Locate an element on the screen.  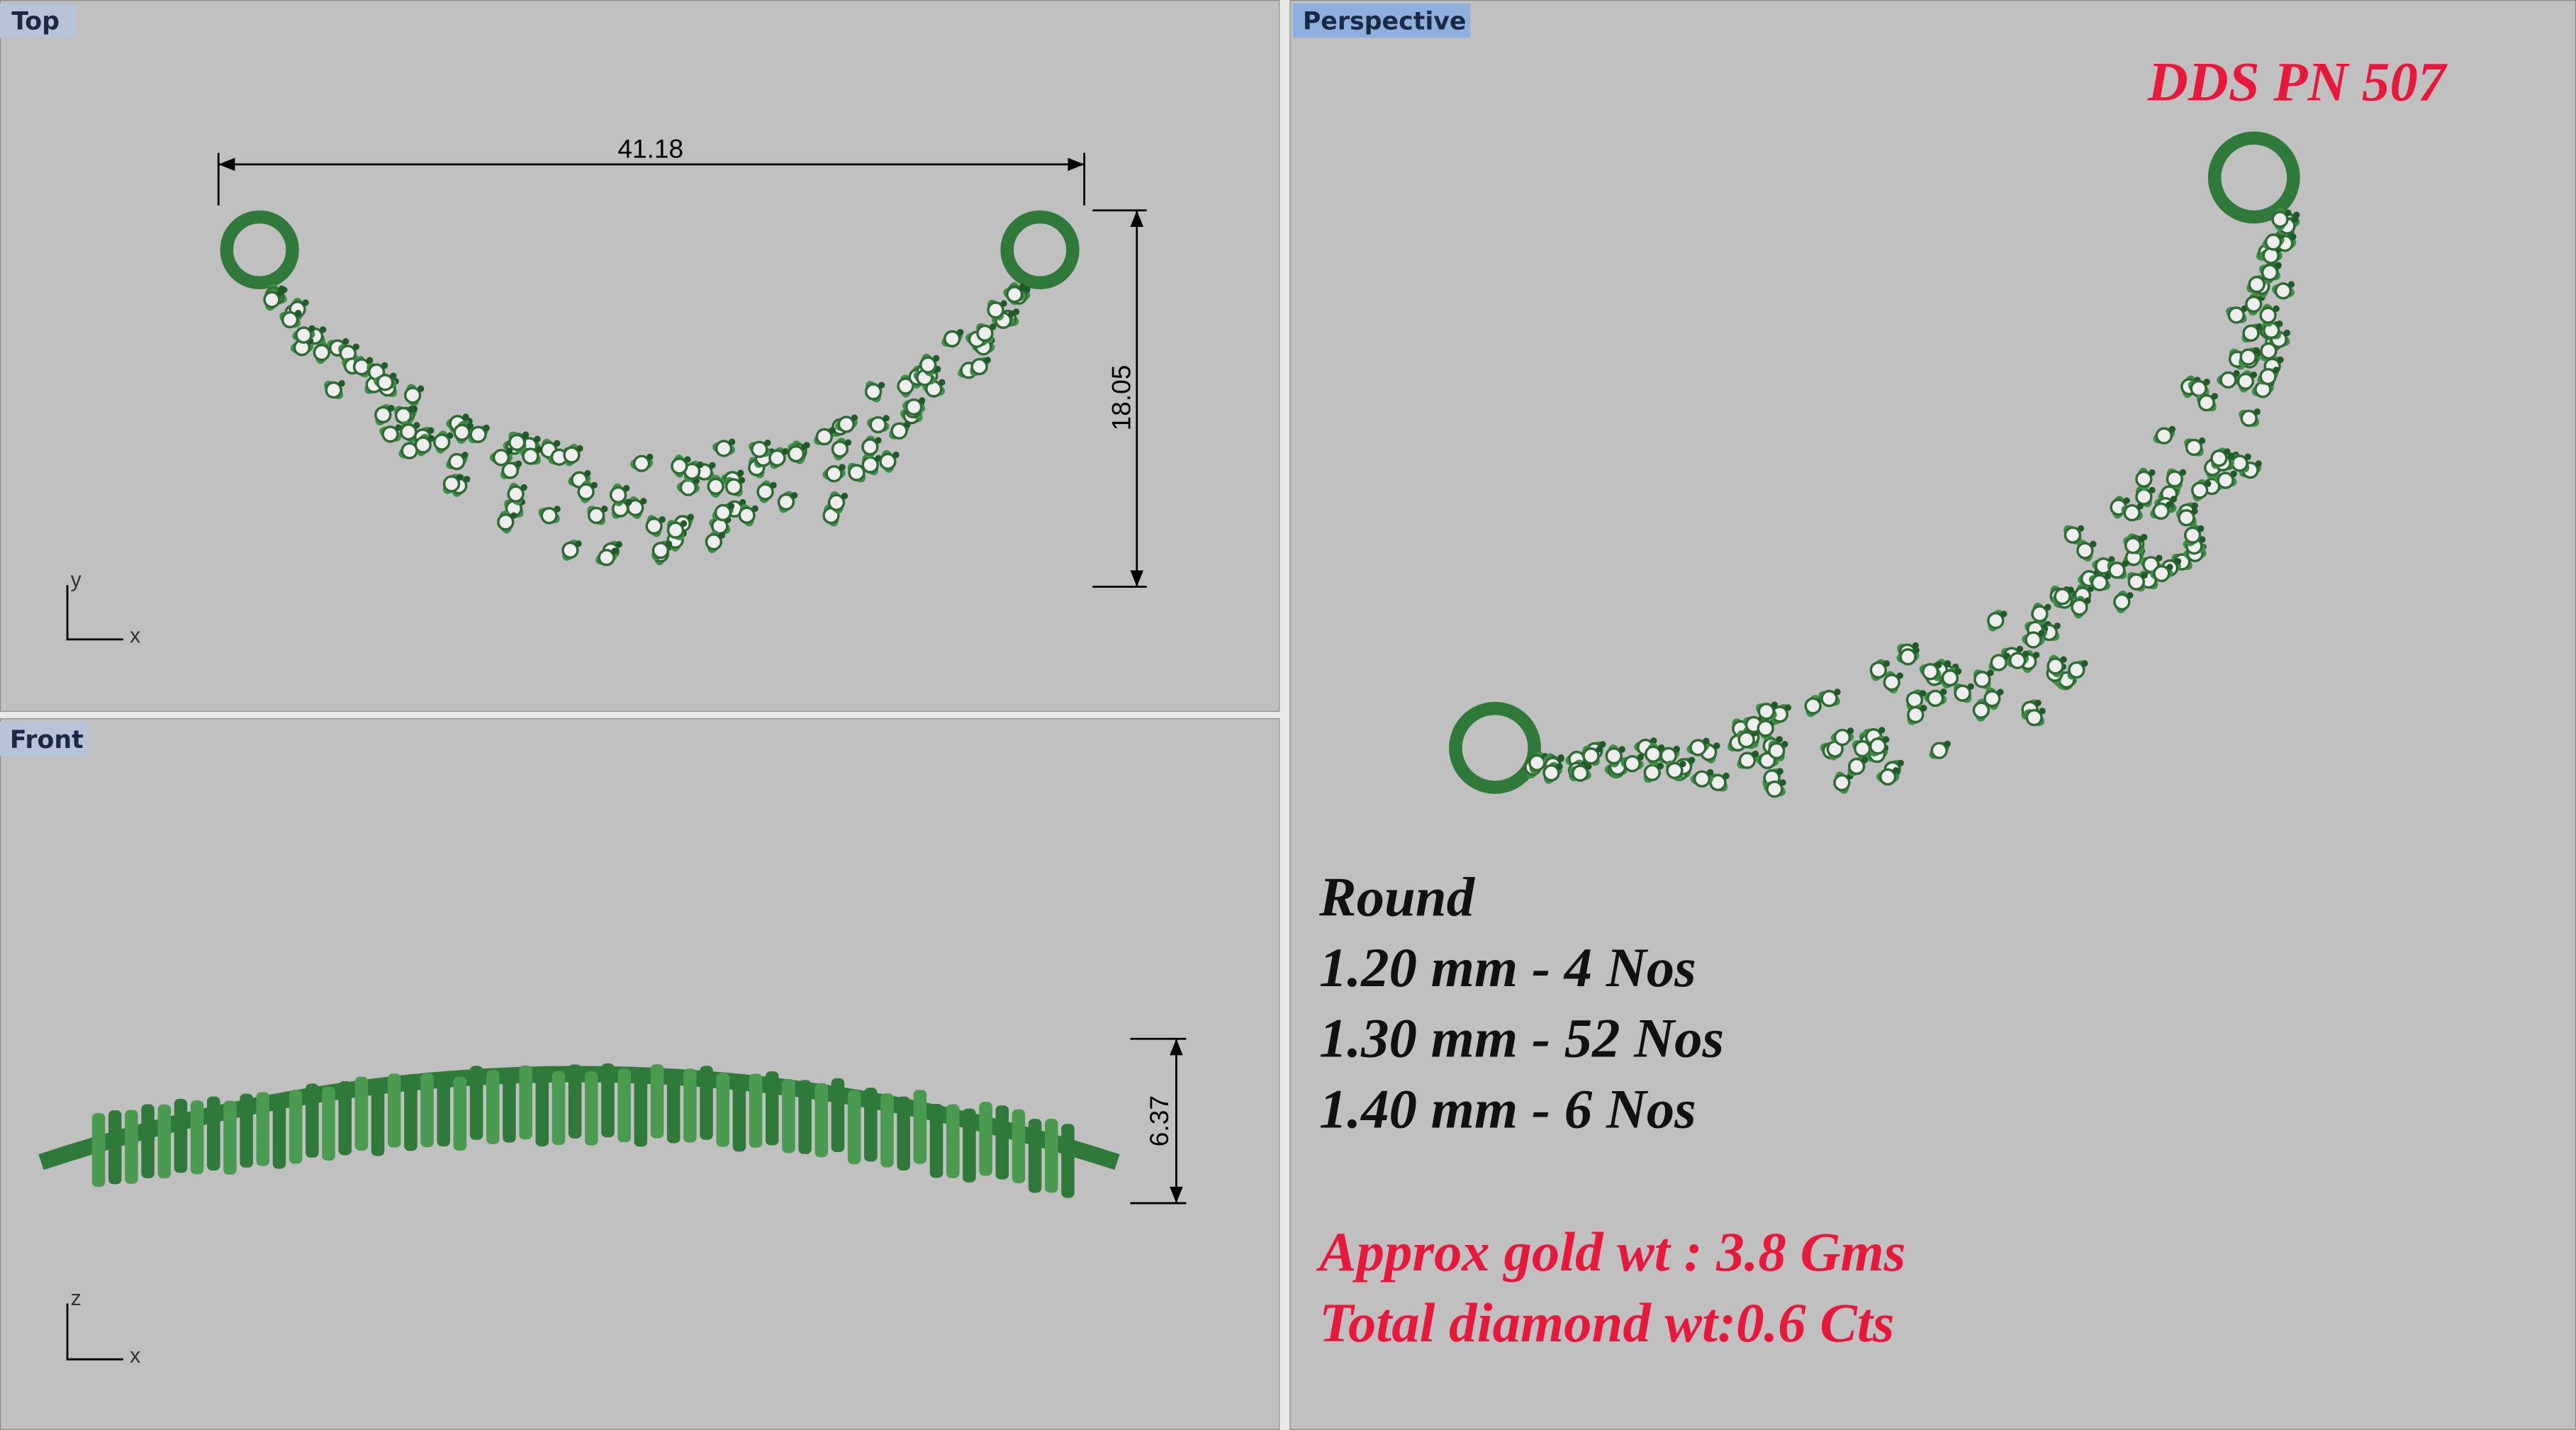
viewport-label: Top is located at coordinates (35, 22).